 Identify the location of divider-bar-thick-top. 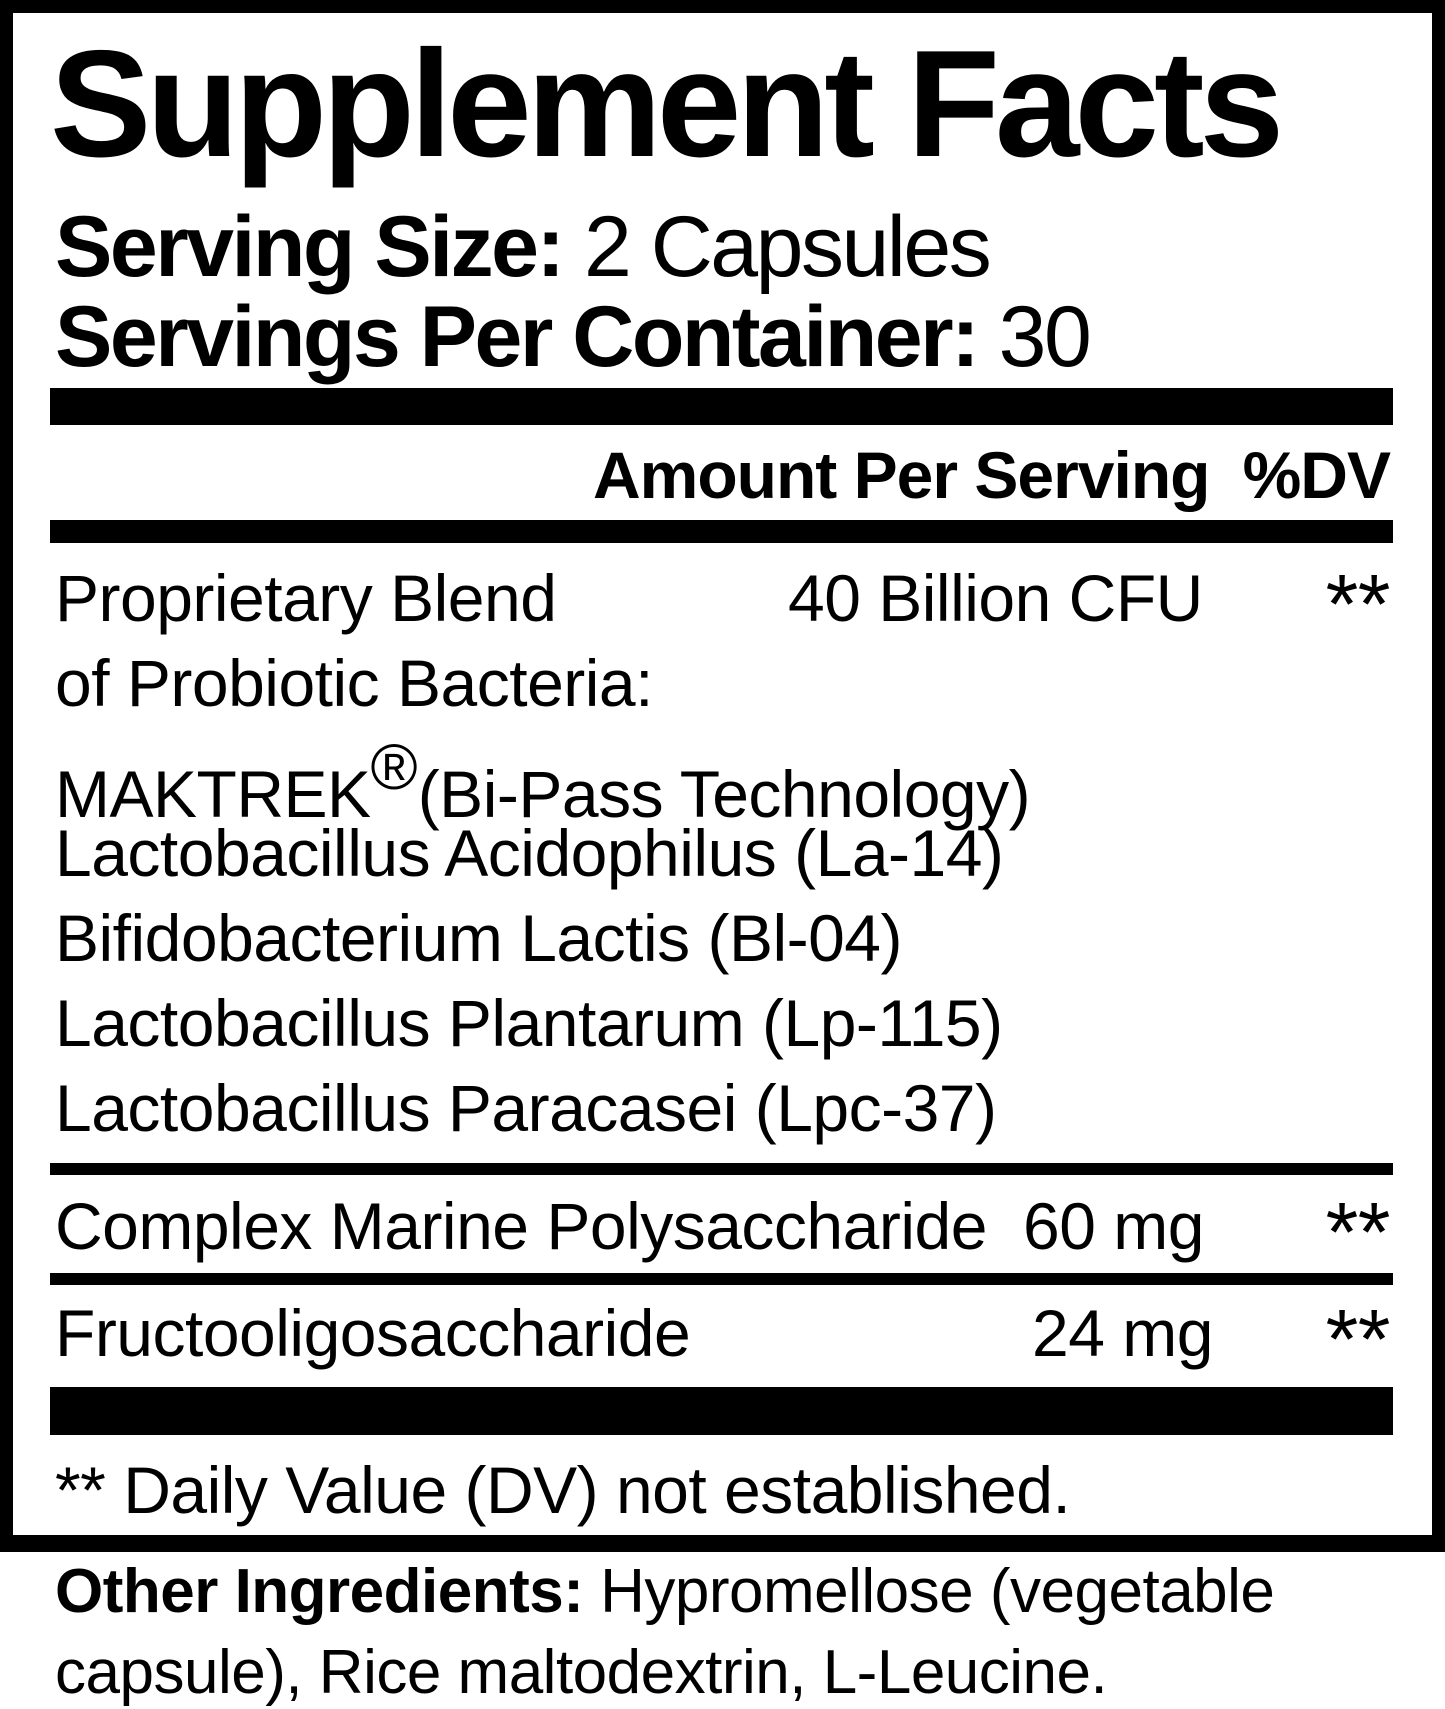
(721, 406).